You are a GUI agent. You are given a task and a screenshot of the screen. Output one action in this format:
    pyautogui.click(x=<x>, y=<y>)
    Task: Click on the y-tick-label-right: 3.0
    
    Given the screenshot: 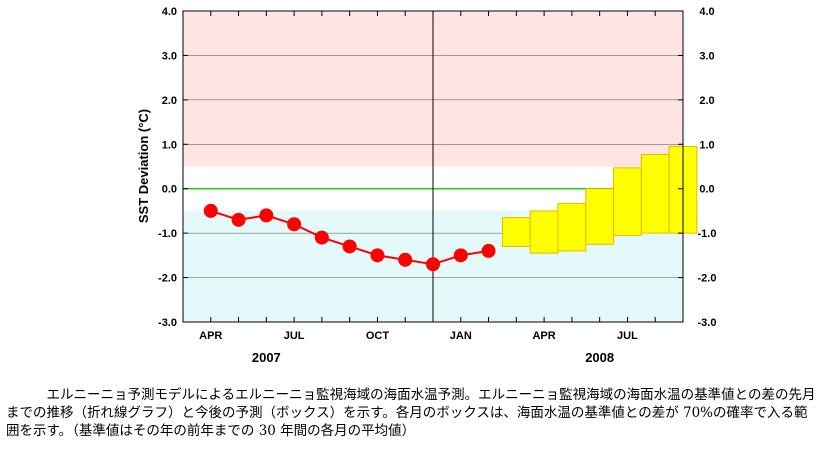 What is the action you would take?
    pyautogui.click(x=706, y=56)
    